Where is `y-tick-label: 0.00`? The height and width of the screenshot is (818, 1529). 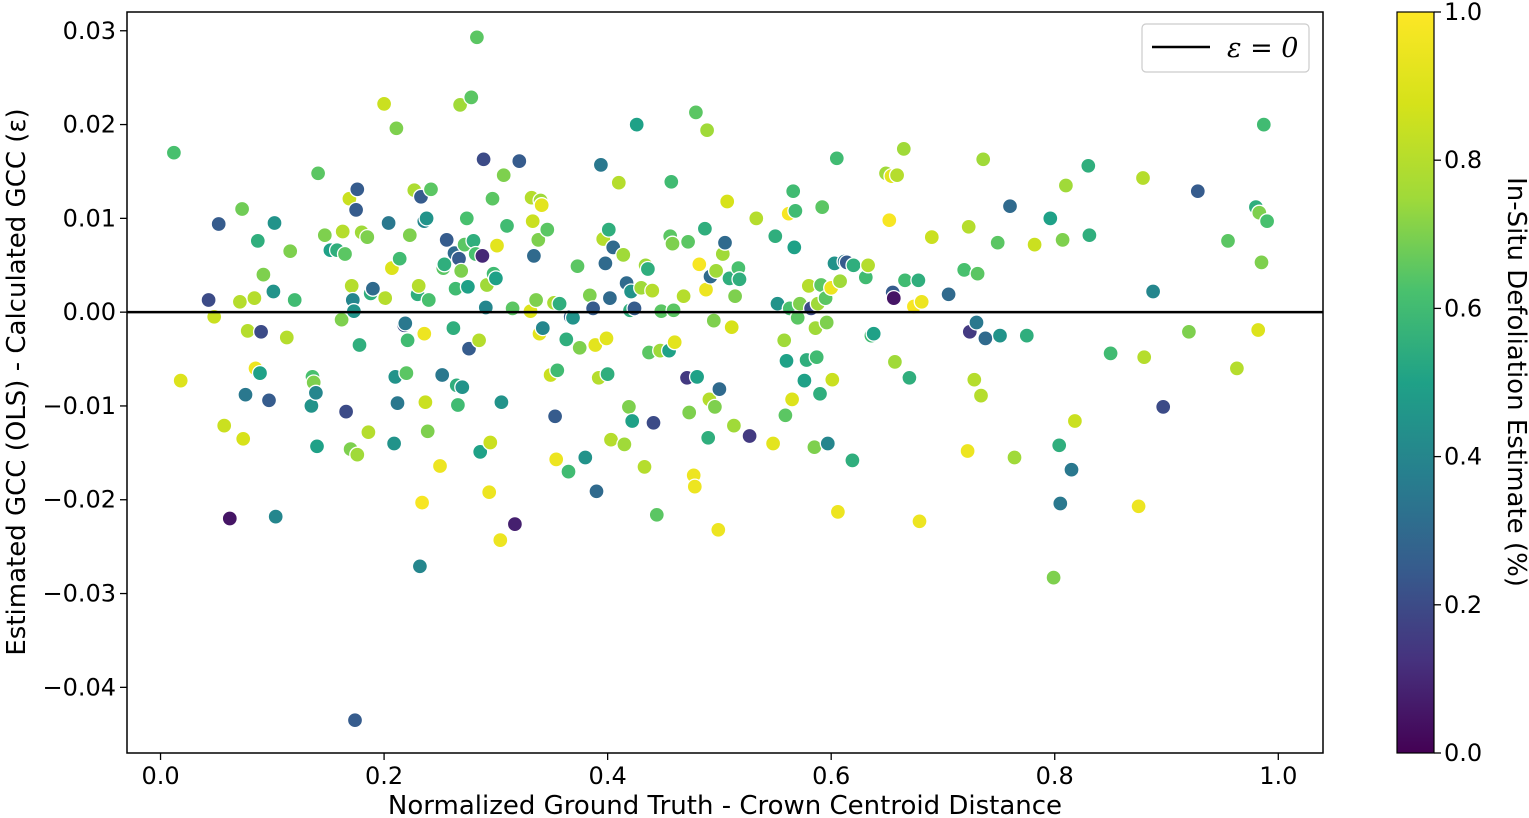 y-tick-label: 0.00 is located at coordinates (89, 312).